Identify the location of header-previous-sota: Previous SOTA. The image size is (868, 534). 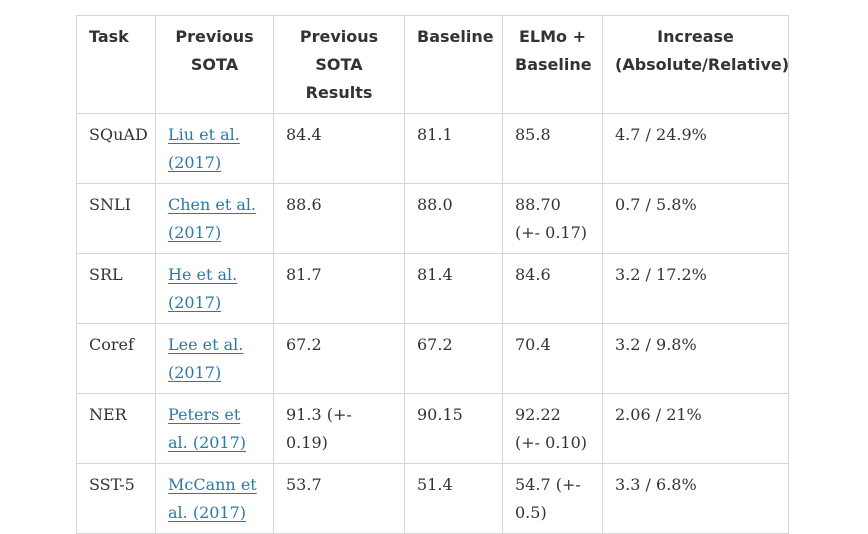
(214, 64).